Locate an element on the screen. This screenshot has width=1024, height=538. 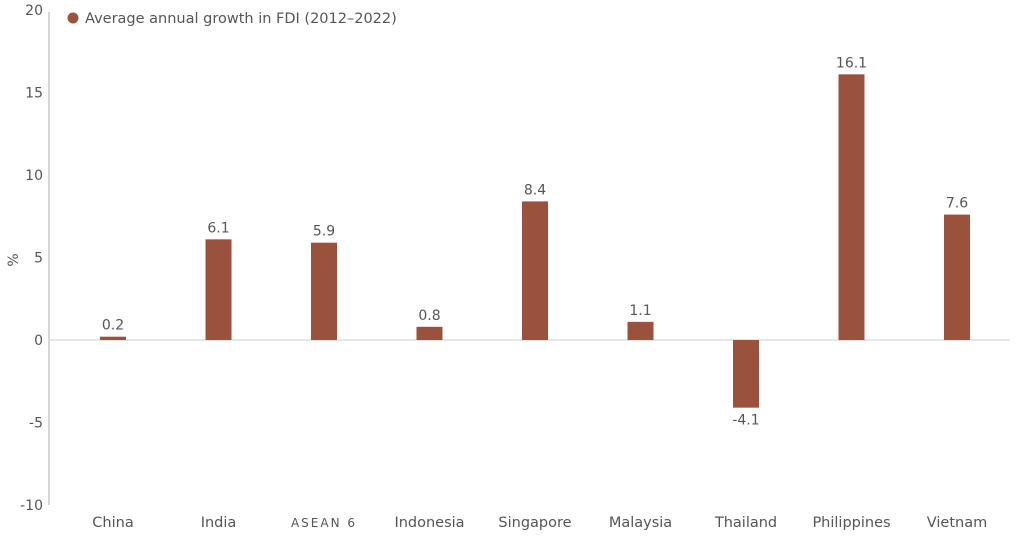
x-tick-label: ASEAN 6 is located at coordinates (324, 523).